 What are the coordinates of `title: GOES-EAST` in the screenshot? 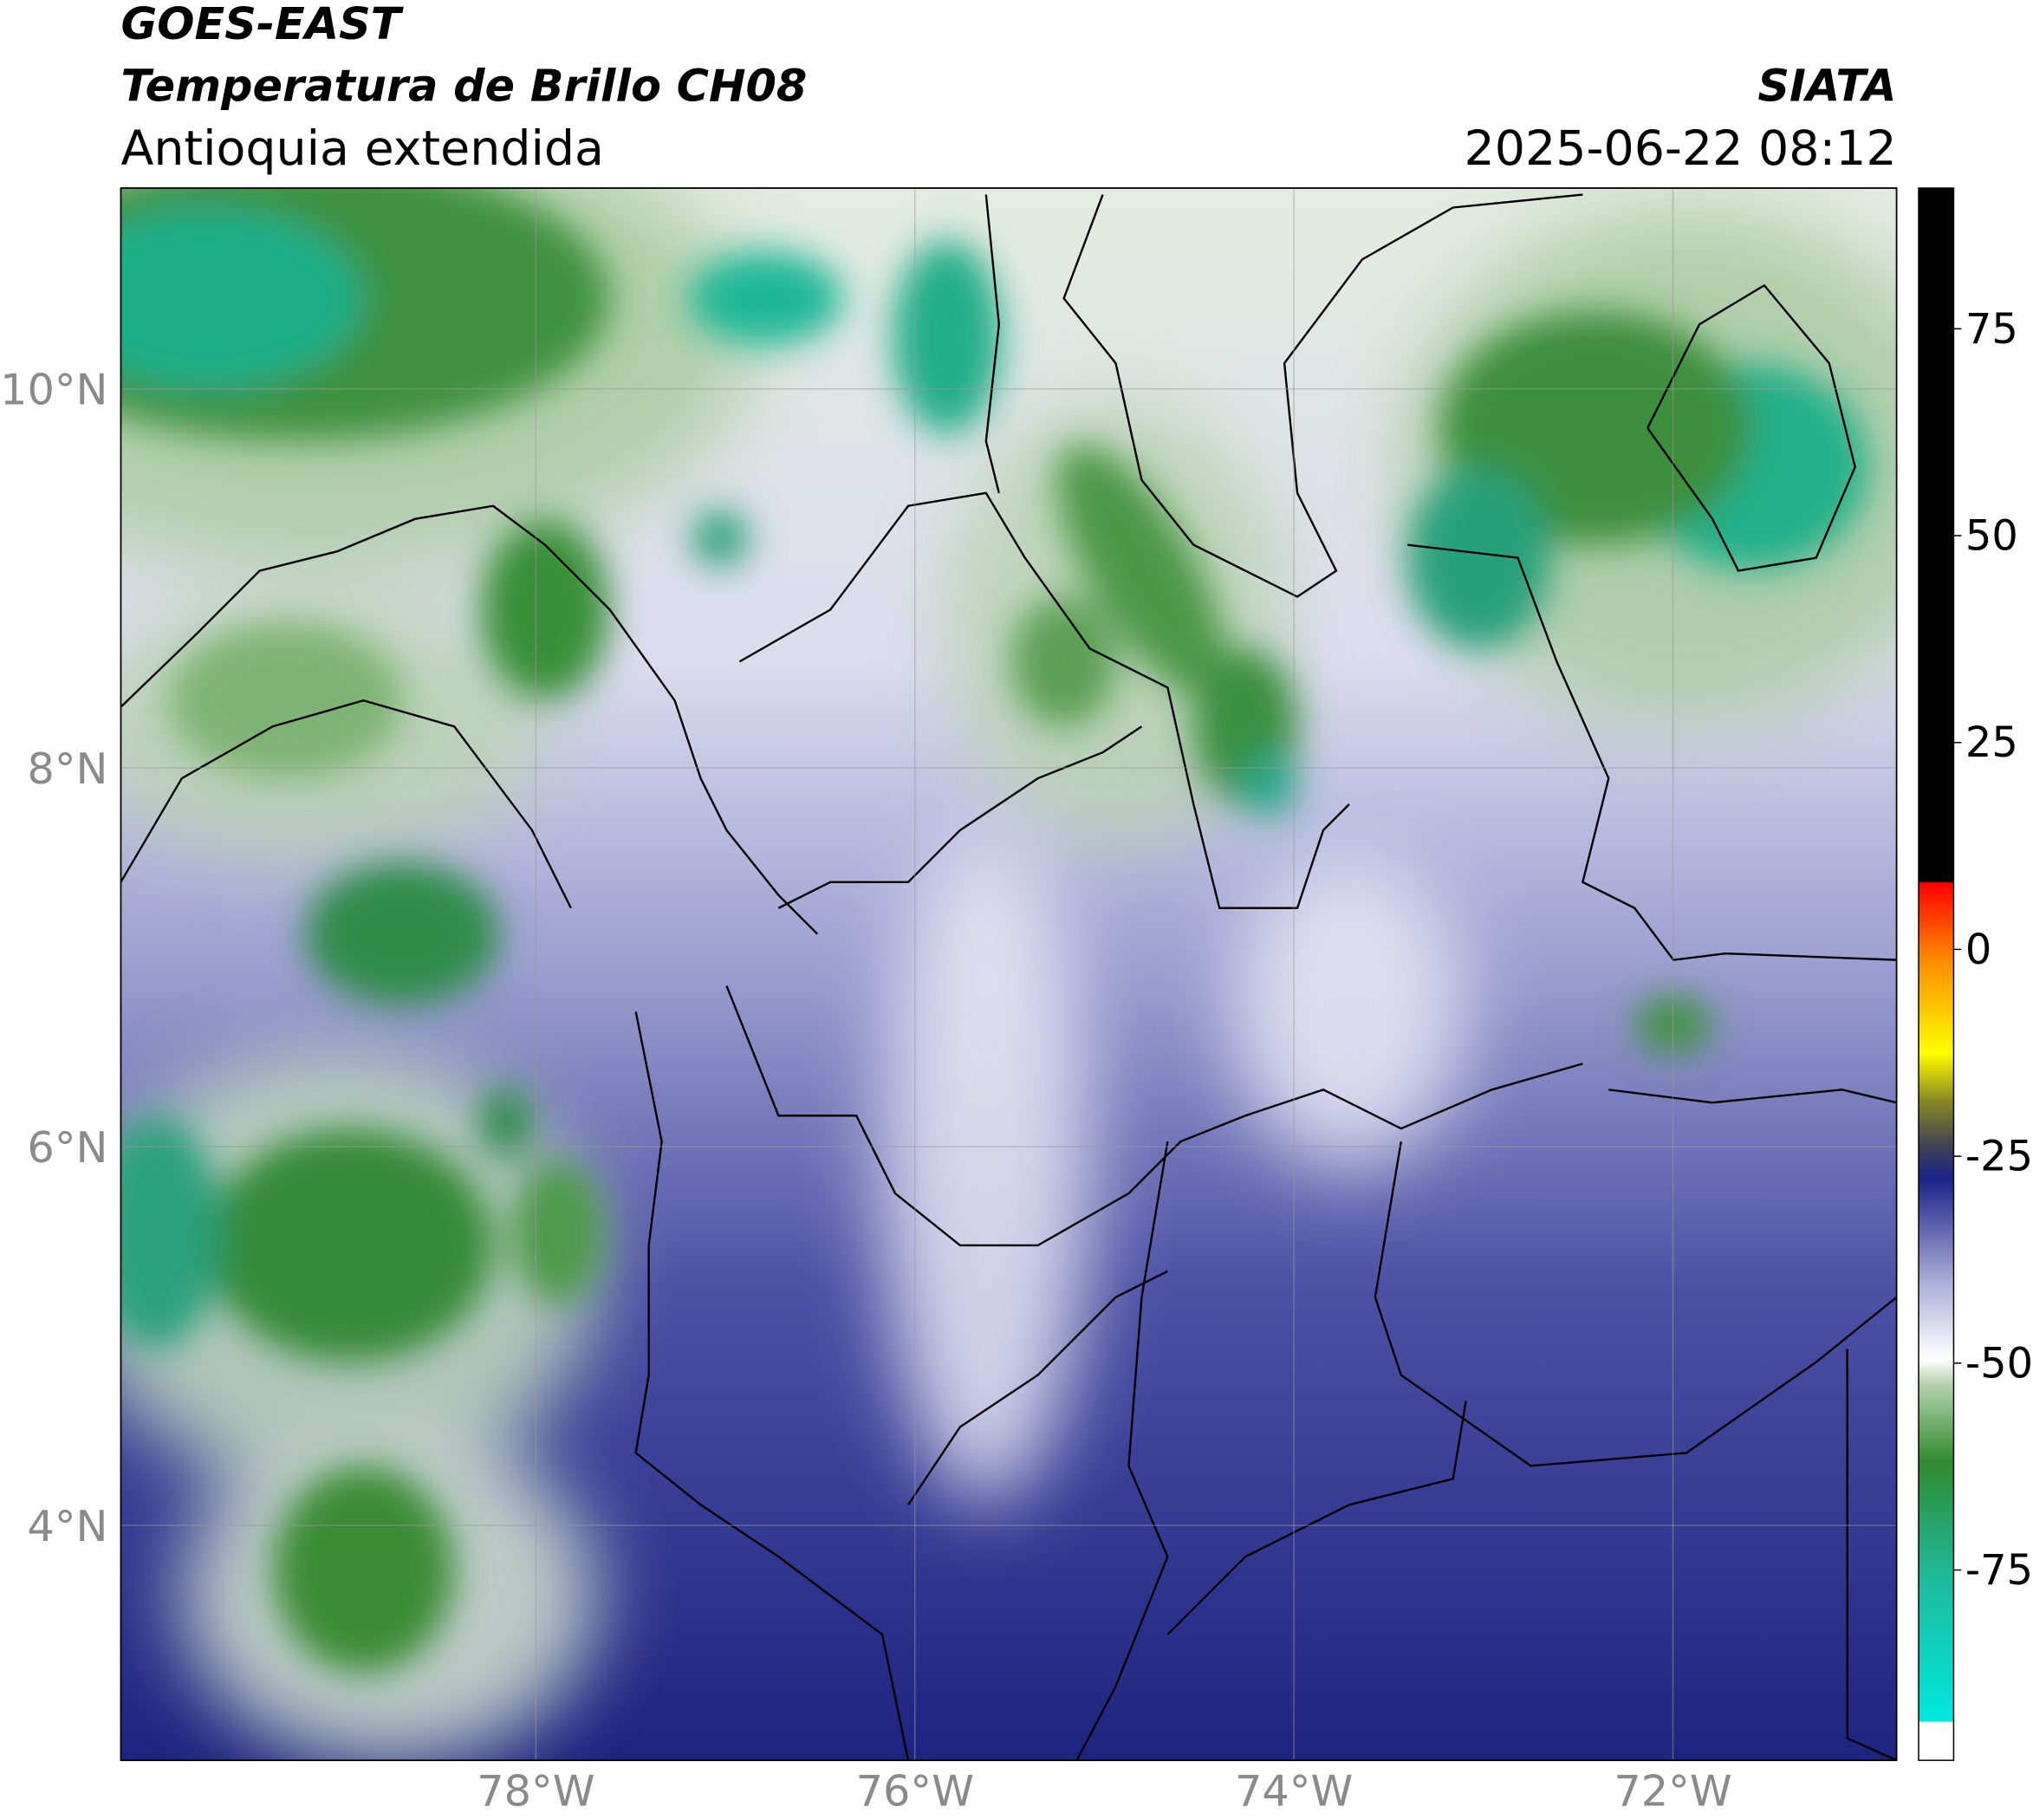 It's located at (262, 25).